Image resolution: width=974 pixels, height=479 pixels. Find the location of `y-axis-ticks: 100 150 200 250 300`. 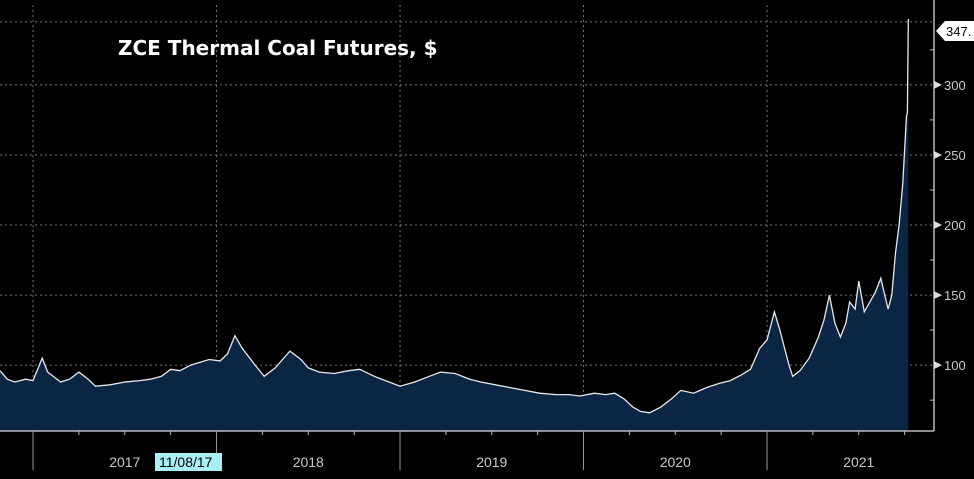

y-axis-ticks: 100 150 200 250 300 is located at coordinates (948, 225).